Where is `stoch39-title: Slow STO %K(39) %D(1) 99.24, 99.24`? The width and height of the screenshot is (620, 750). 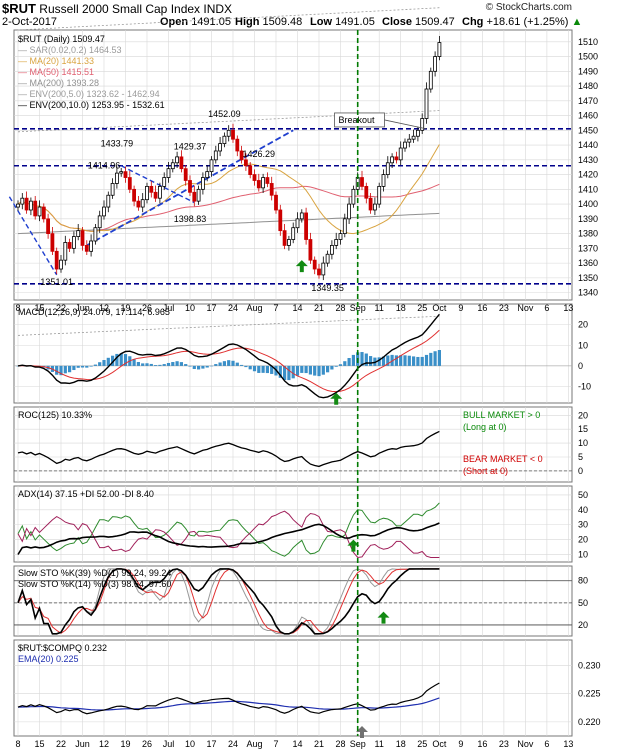
stoch39-title: Slow STO %K(39) %D(1) 99.24, 99.24 is located at coordinates (94, 573).